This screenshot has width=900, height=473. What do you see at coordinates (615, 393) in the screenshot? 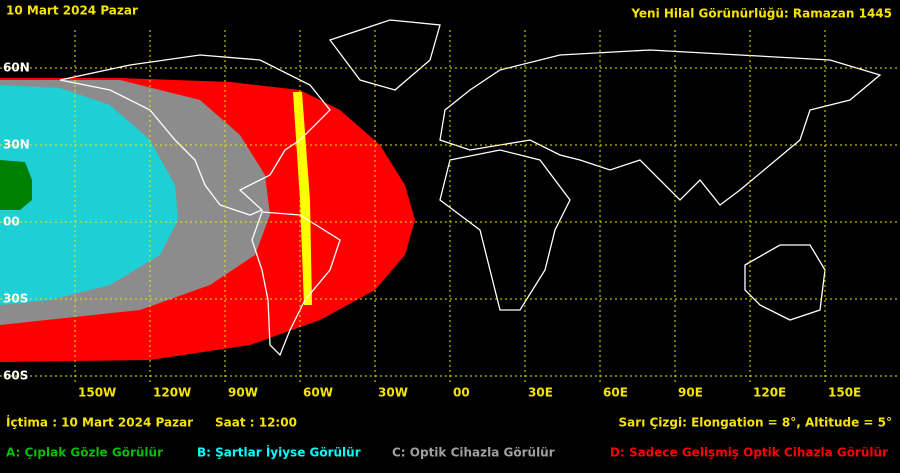
I see `lon-label: 60E` at bounding box center [615, 393].